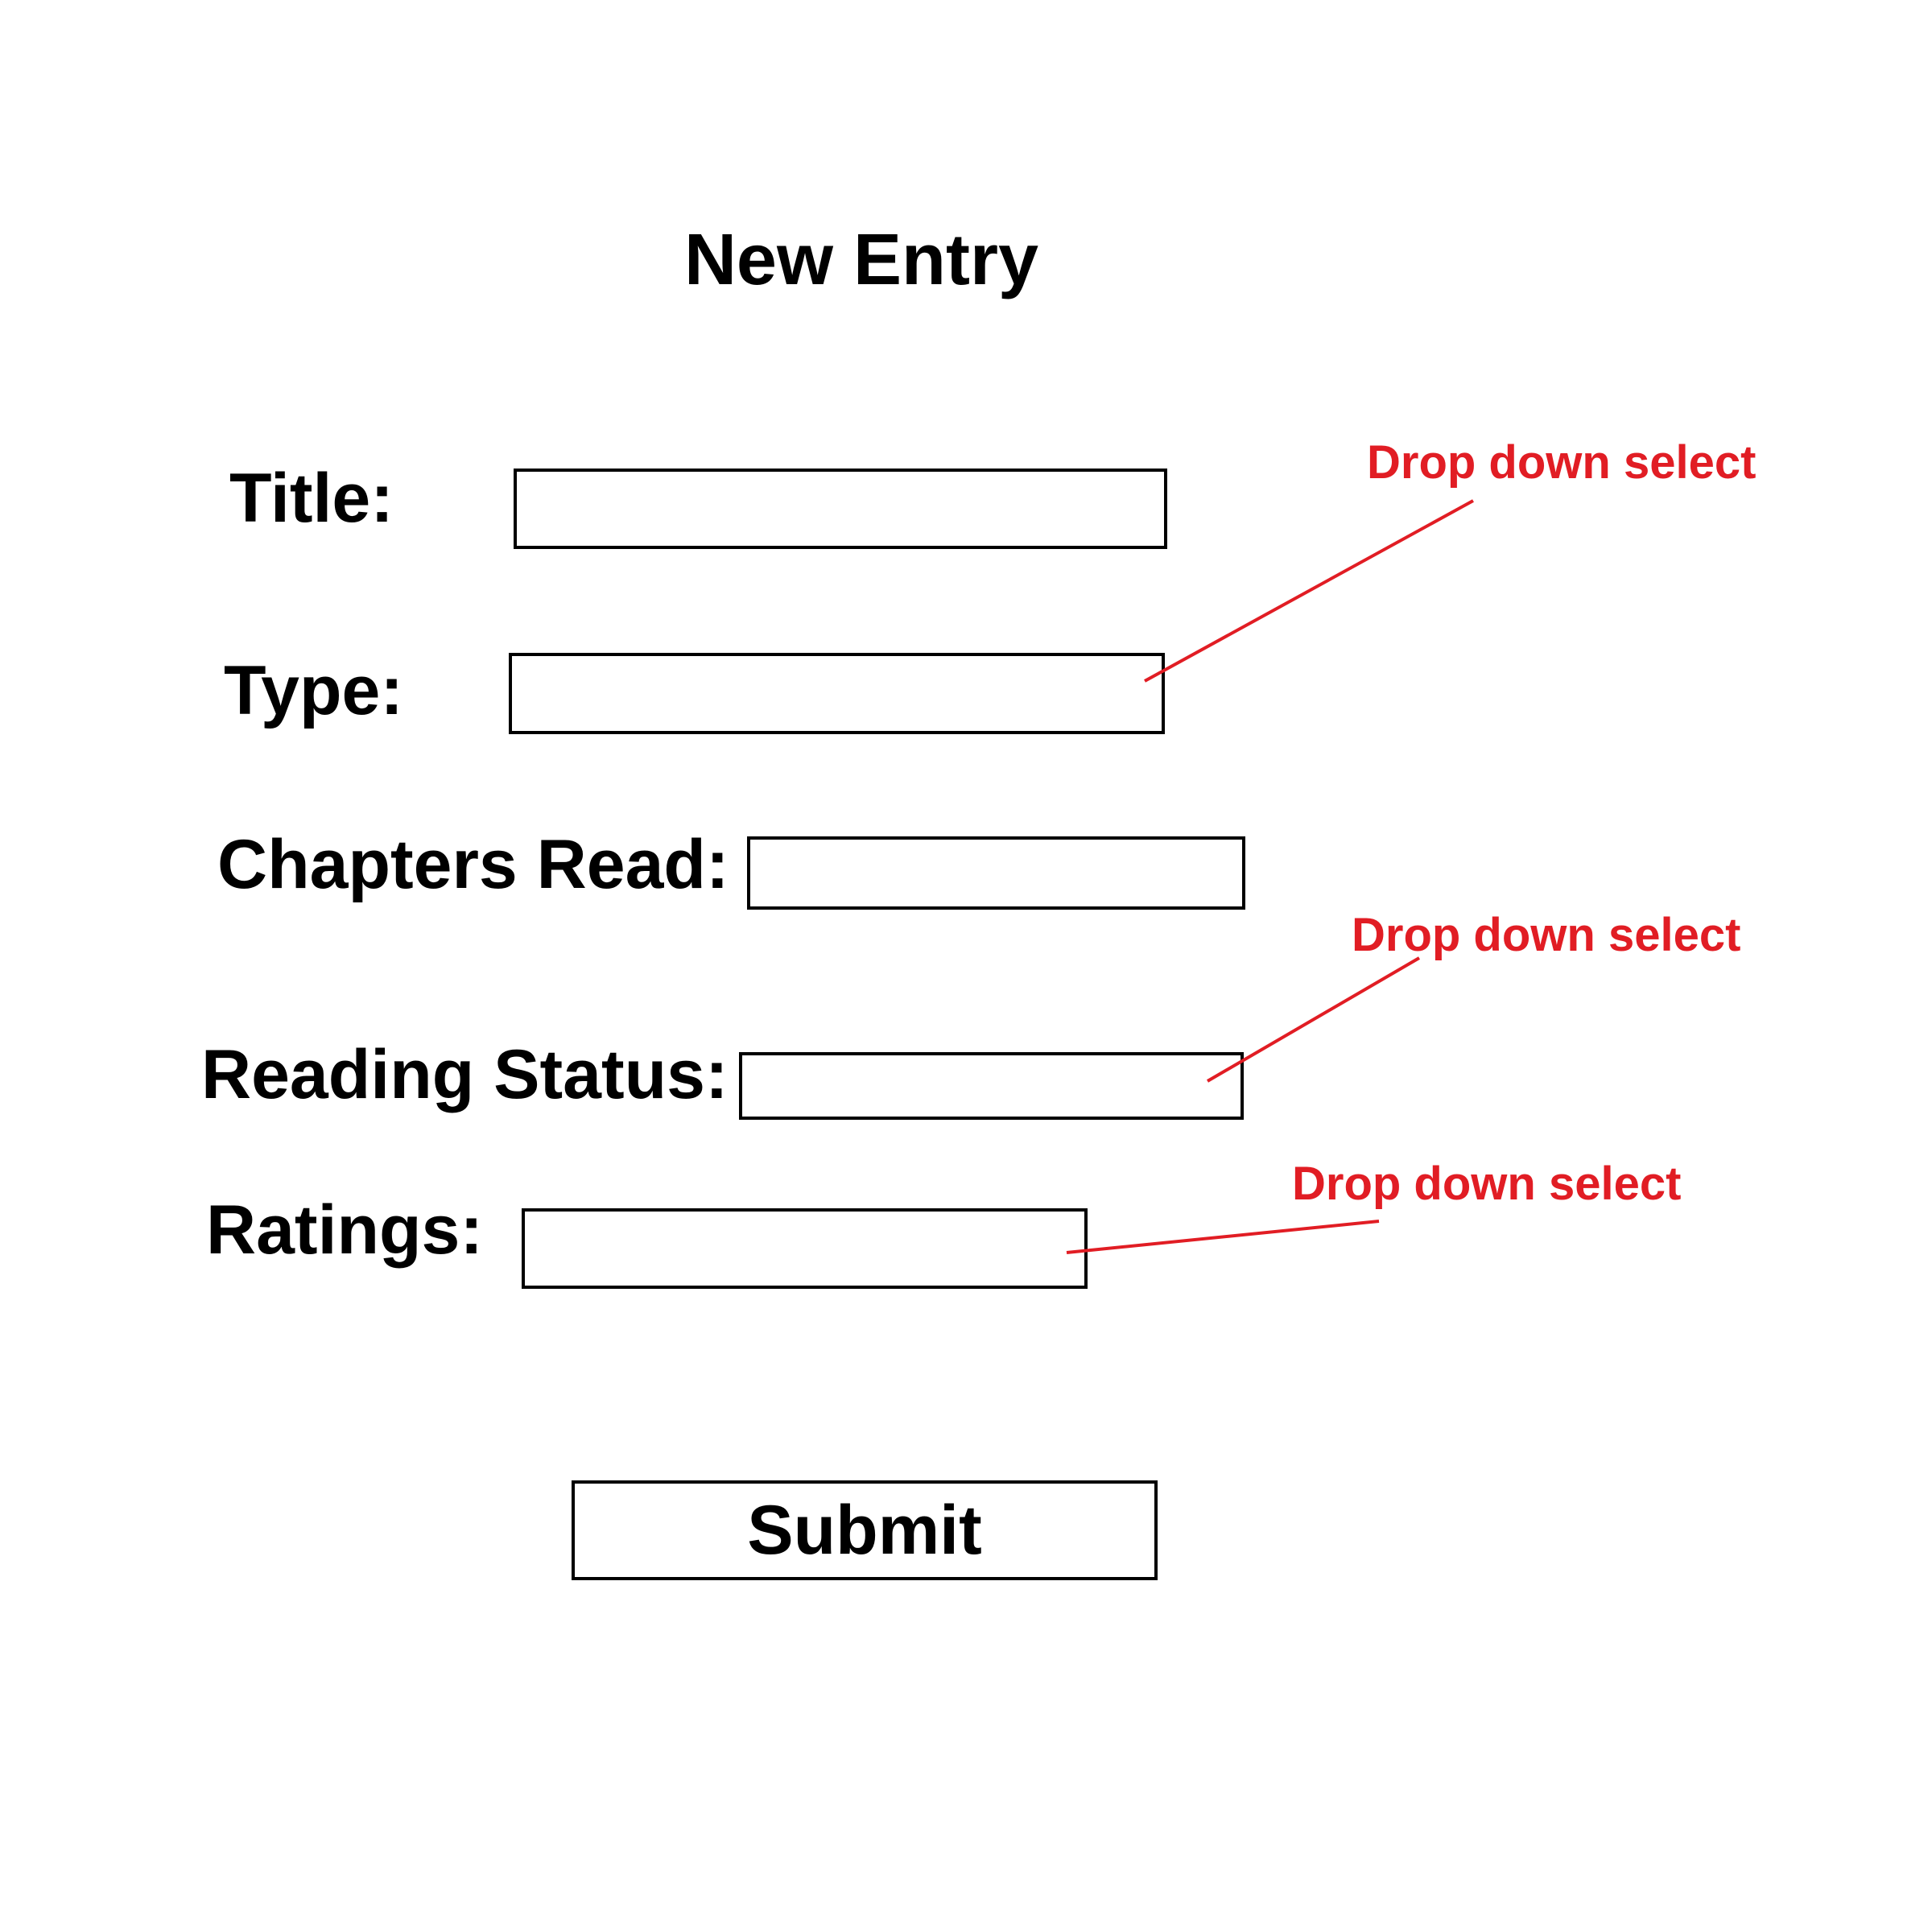 Image resolution: width=1932 pixels, height=1932 pixels. What do you see at coordinates (465, 1074) in the screenshot?
I see `reading-status-label: Reading Status:` at bounding box center [465, 1074].